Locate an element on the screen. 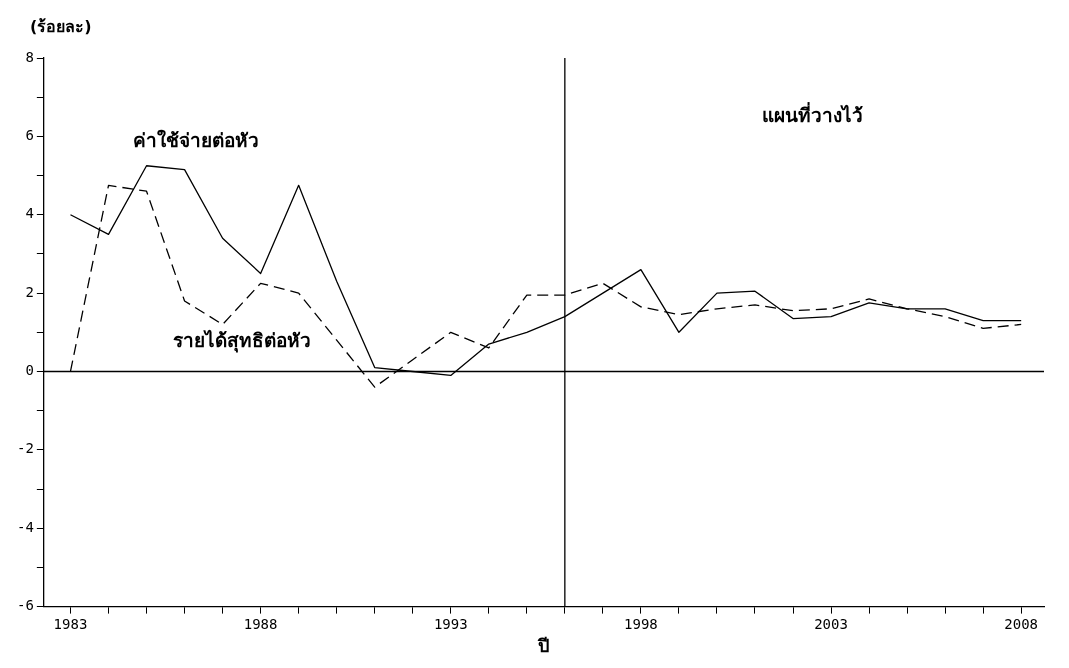  annotation: แผนที่วางไว้ is located at coordinates (812, 113).